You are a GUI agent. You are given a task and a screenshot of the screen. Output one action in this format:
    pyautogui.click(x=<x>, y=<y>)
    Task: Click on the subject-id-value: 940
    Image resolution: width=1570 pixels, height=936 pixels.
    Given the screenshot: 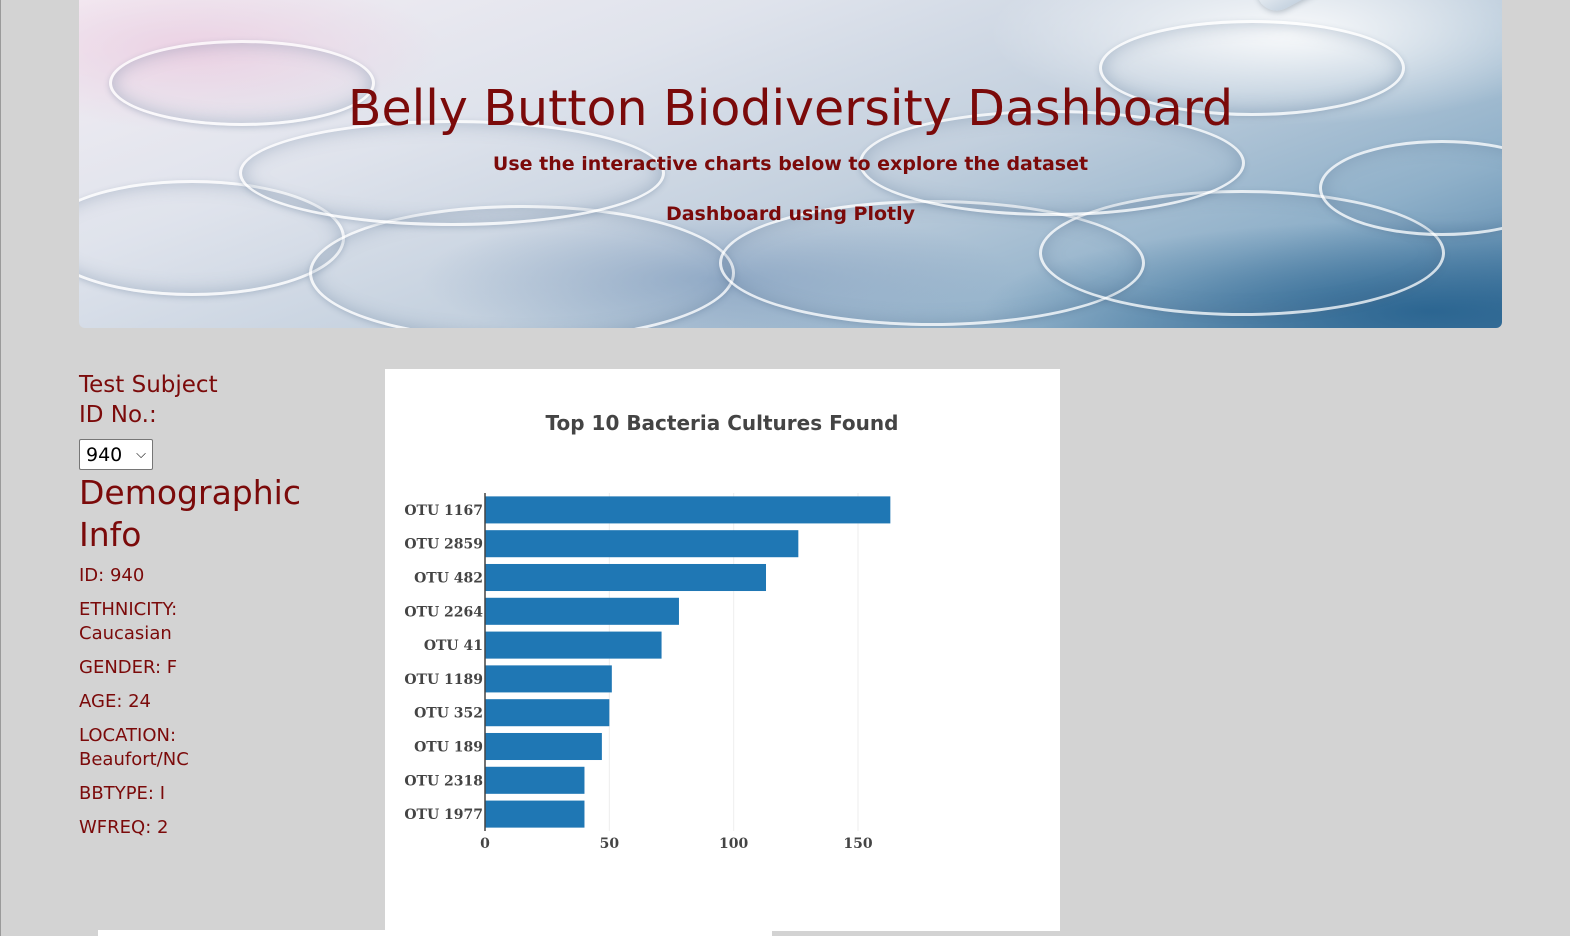 What is the action you would take?
    pyautogui.click(x=104, y=454)
    